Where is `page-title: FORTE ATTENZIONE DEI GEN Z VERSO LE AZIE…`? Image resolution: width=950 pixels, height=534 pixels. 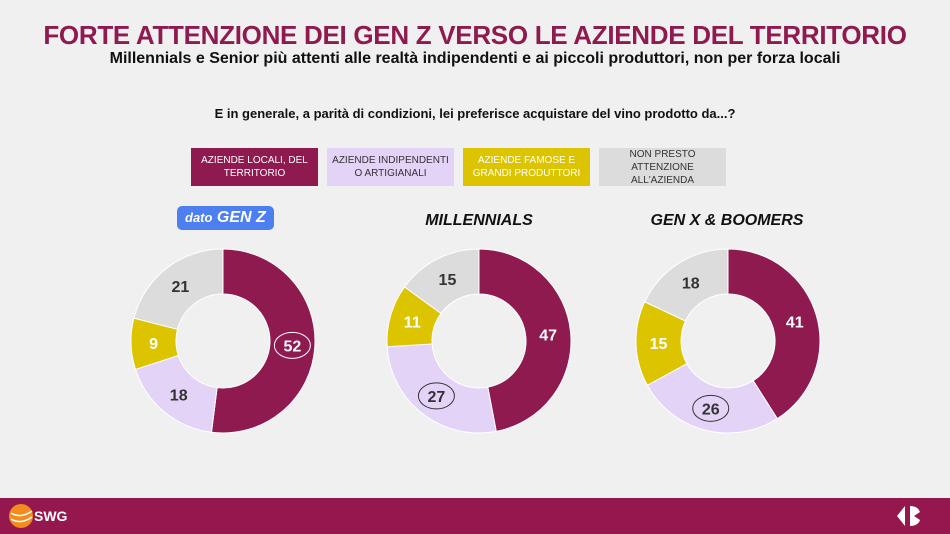
page-title: FORTE ATTENZIONE DEI GEN Z VERSO LE AZIE… is located at coordinates (475, 35).